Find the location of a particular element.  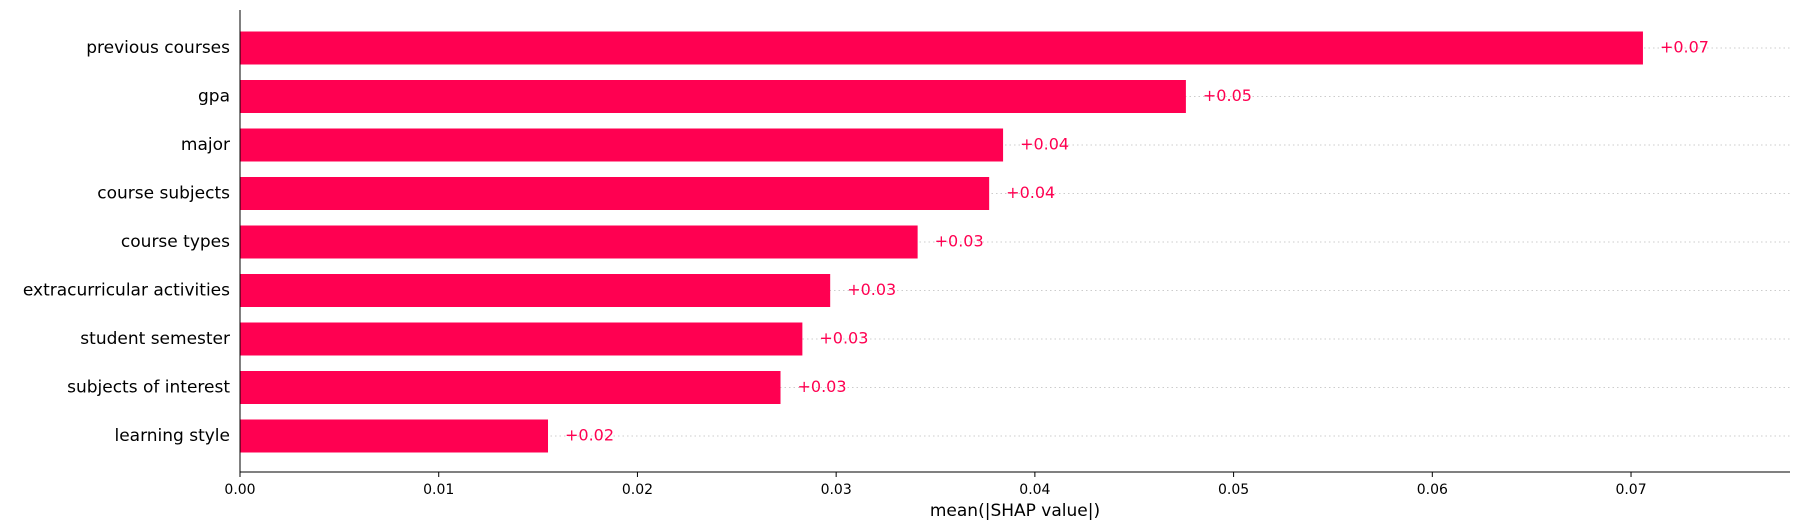

value-label: +0.05 is located at coordinates (1227, 95).